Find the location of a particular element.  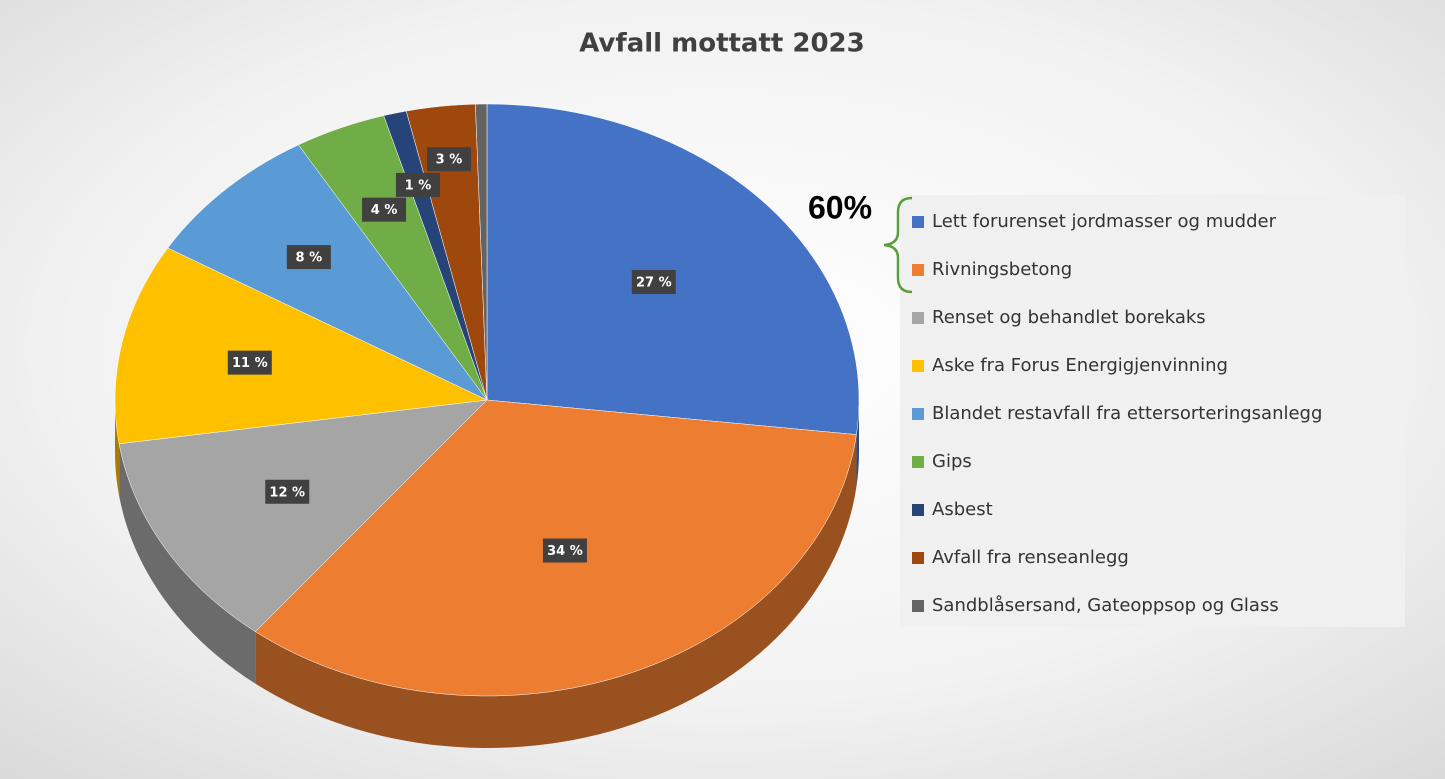

data-label: 8 % is located at coordinates (309, 258).